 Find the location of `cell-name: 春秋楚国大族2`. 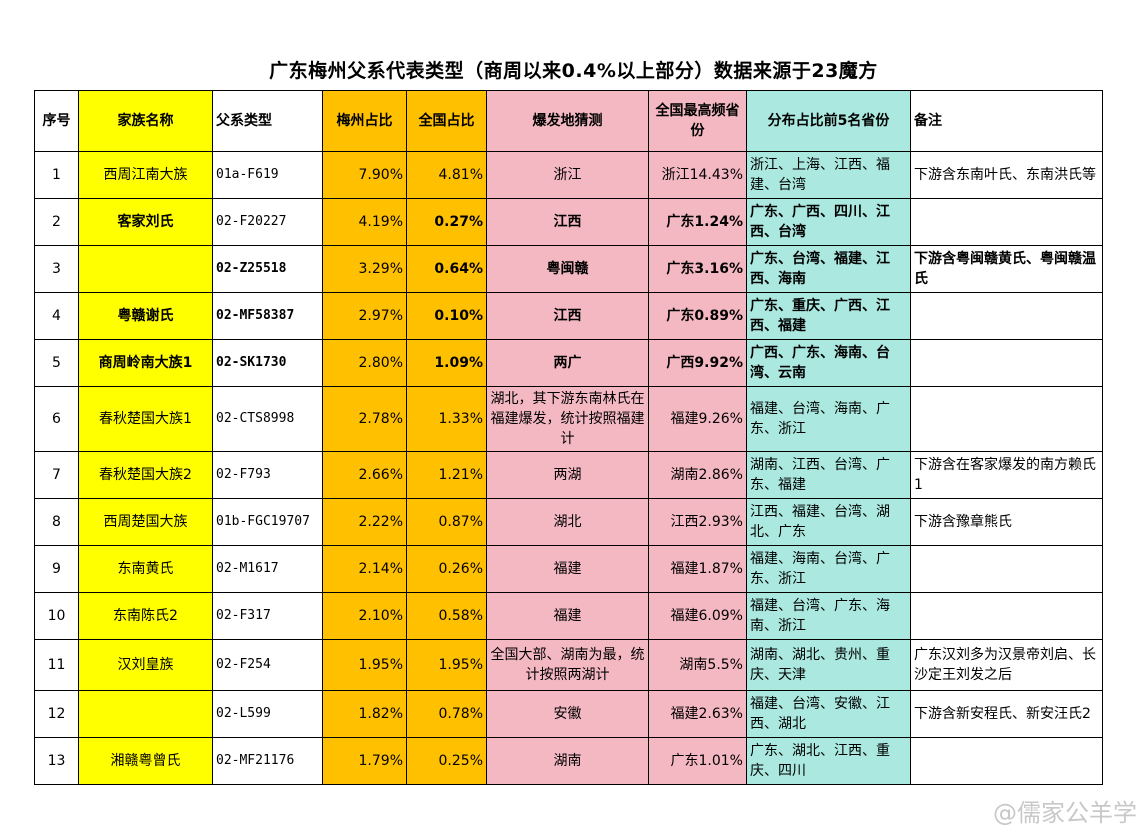

cell-name: 春秋楚国大族2 is located at coordinates (145, 475).